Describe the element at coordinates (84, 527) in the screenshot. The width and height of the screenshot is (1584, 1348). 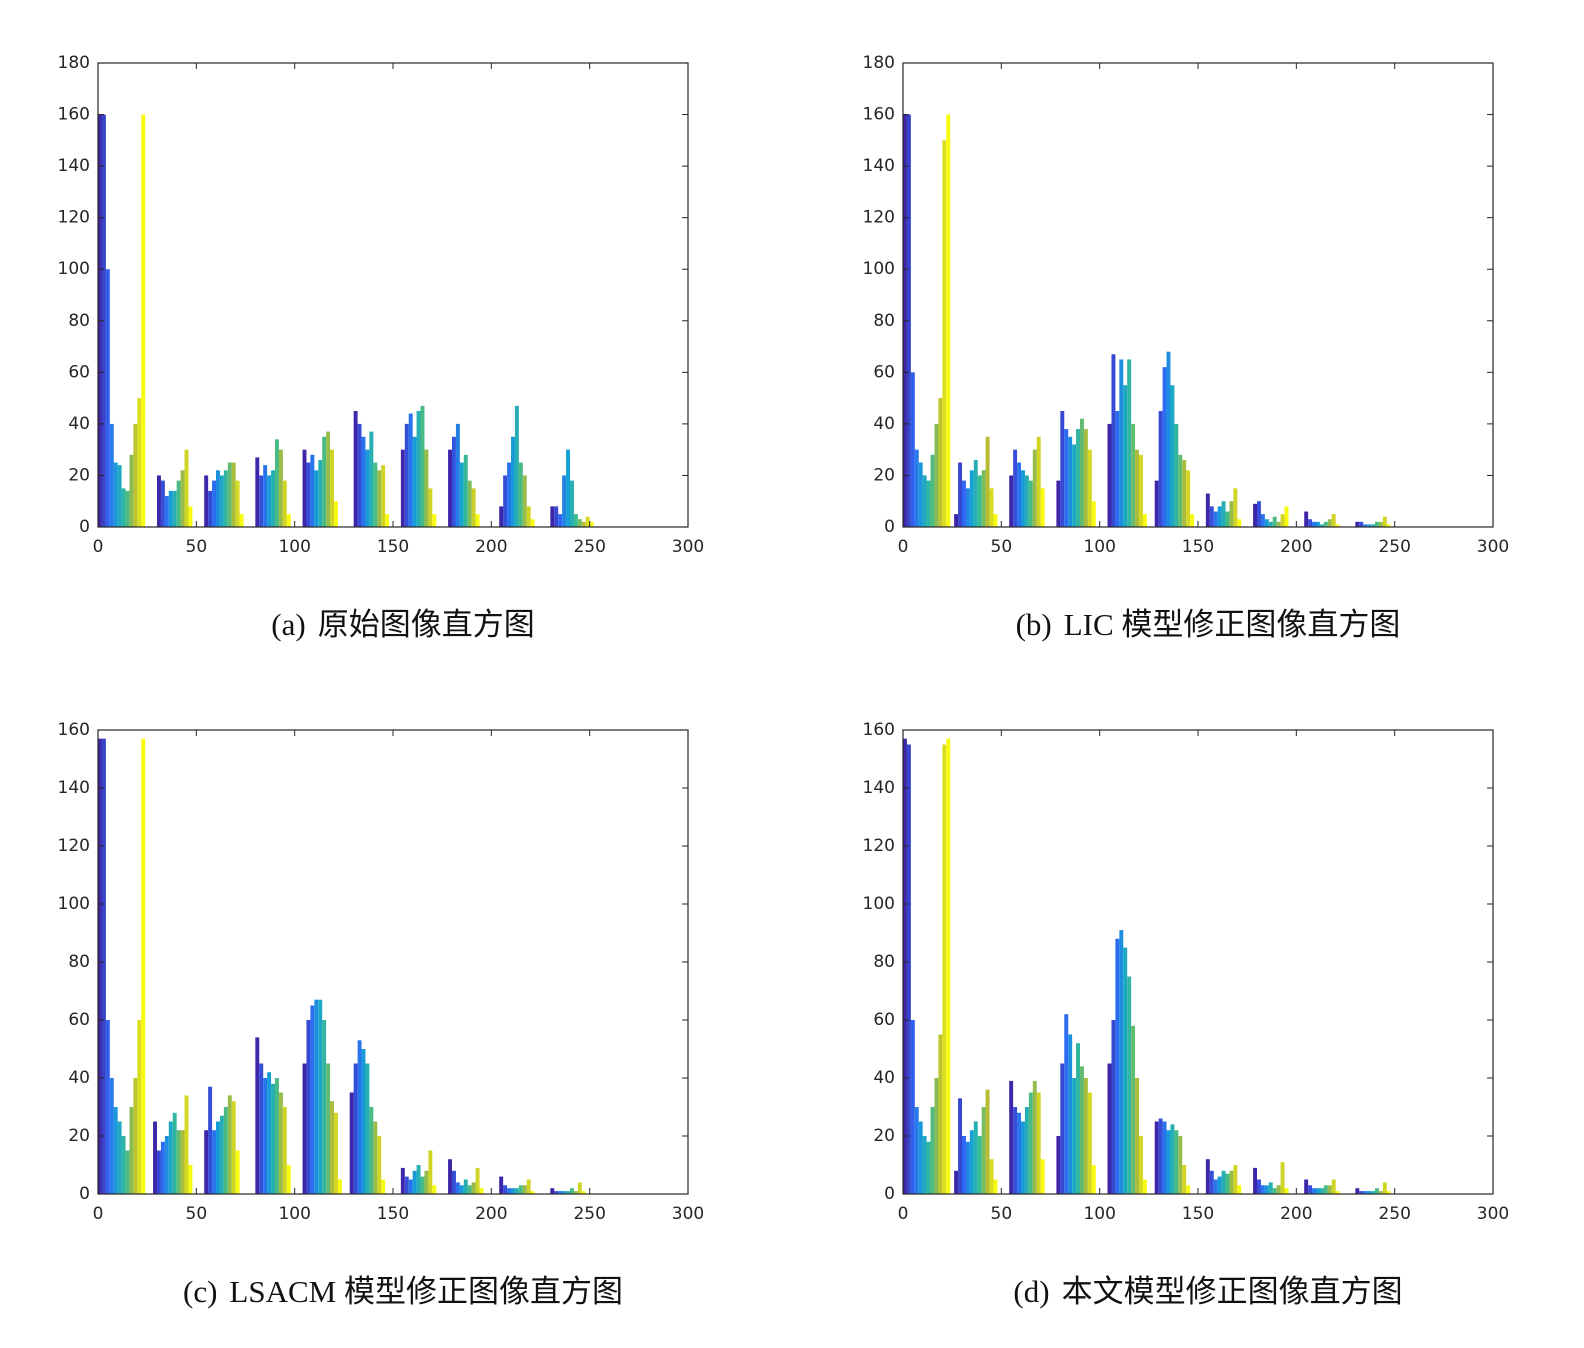
I see `y-tick-label: 0` at that location.